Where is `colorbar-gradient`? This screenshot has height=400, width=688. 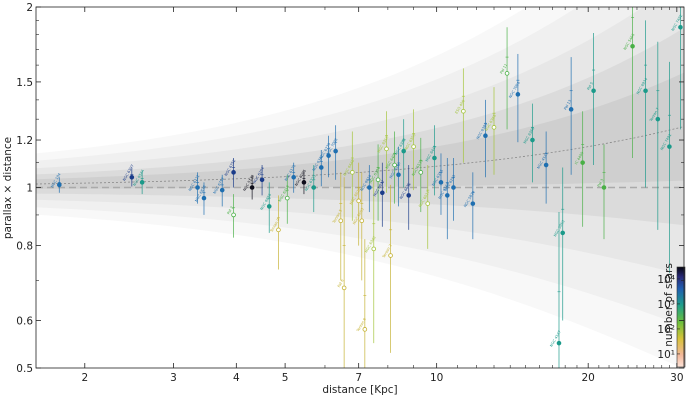
colorbar-gradient is located at coordinates (681, 317).